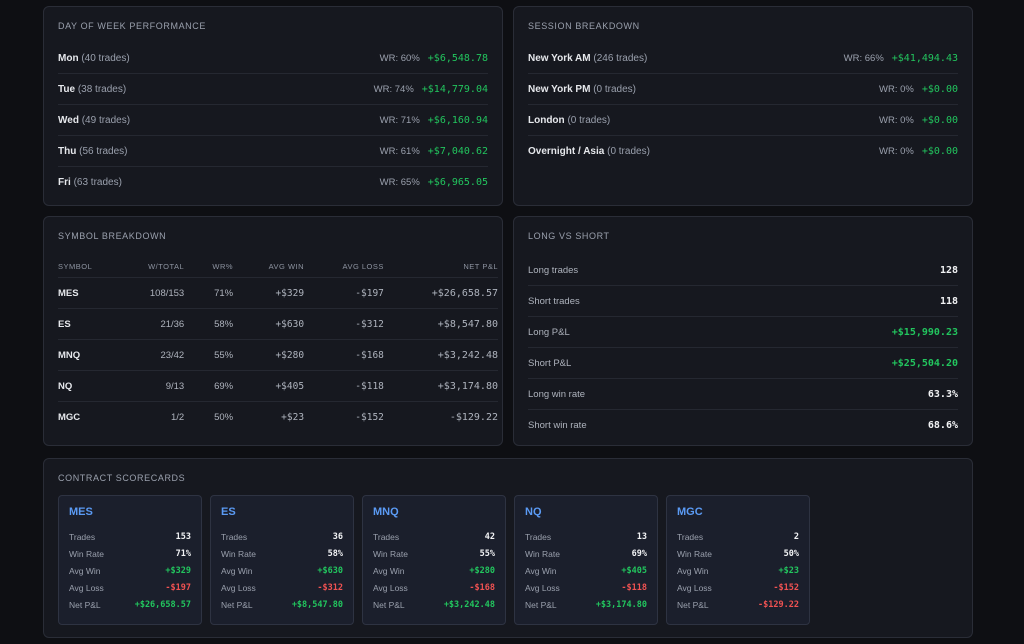  What do you see at coordinates (634, 588) in the screenshot?
I see `scorecard-value: -$118` at bounding box center [634, 588].